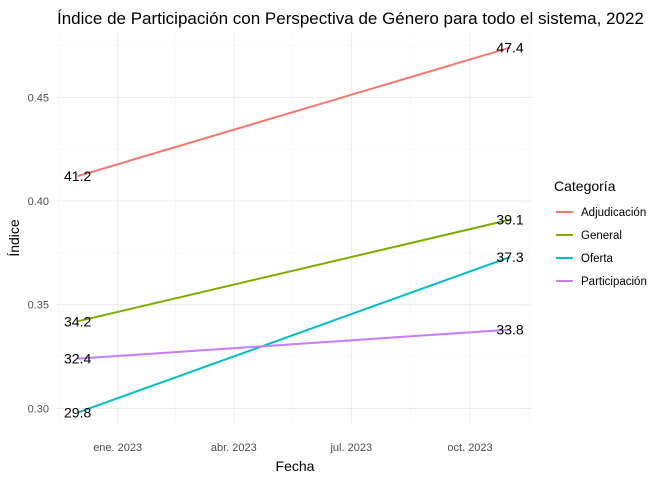 The width and height of the screenshot is (672, 480). I want to click on y-axis-label: Índice, so click(14, 238).